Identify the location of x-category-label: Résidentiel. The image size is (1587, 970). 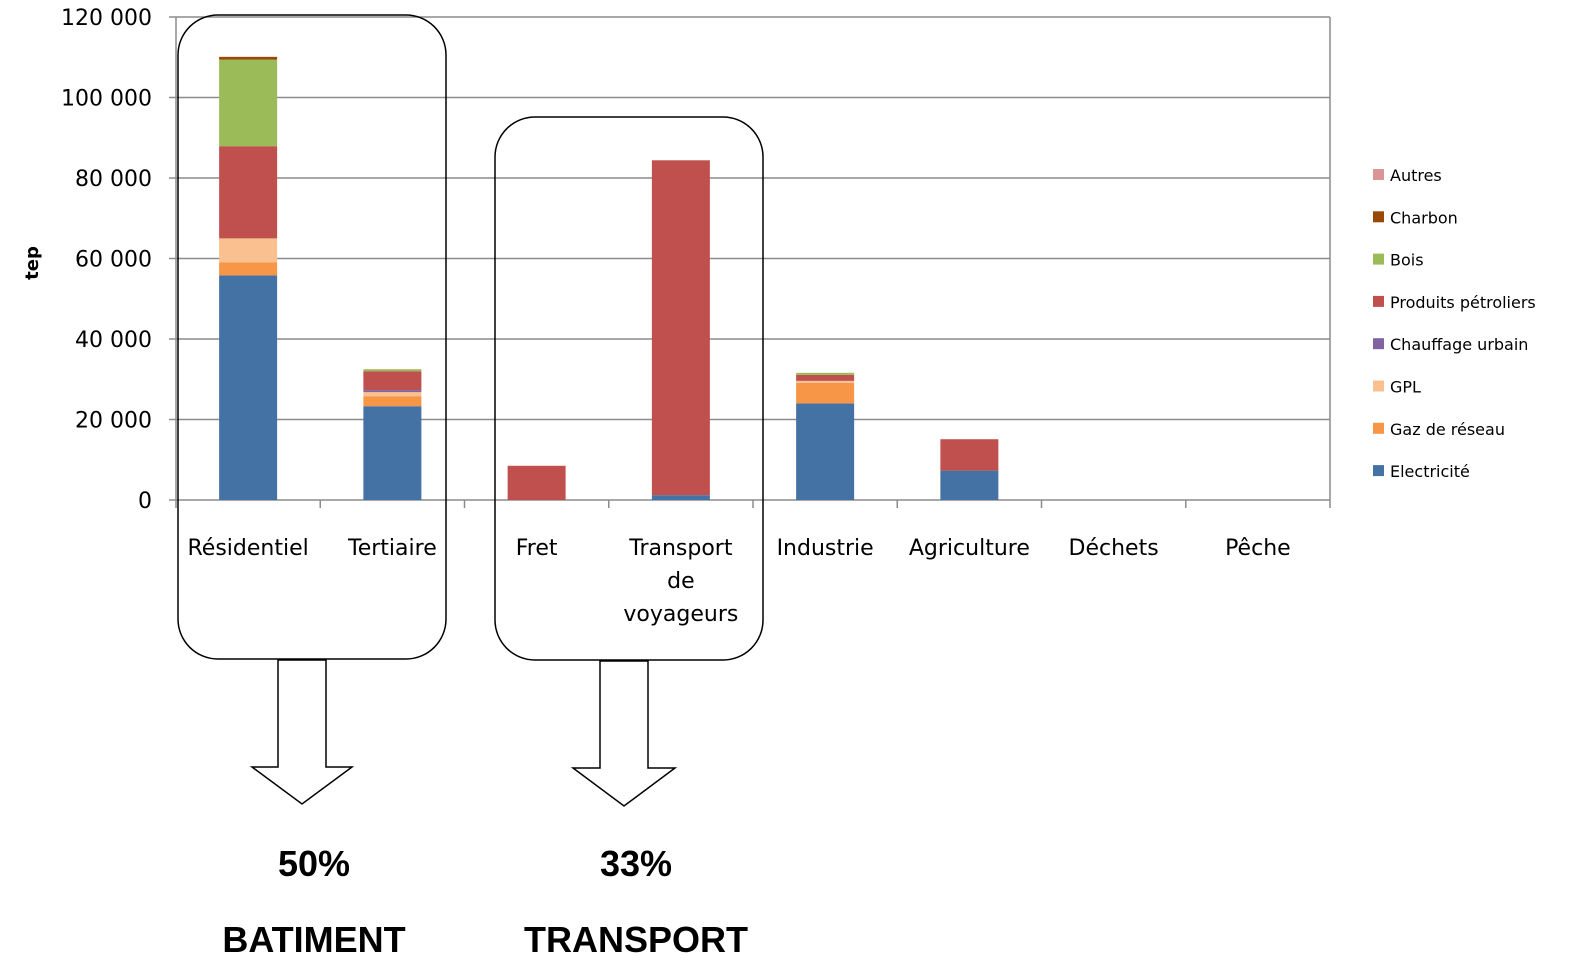
(248, 548).